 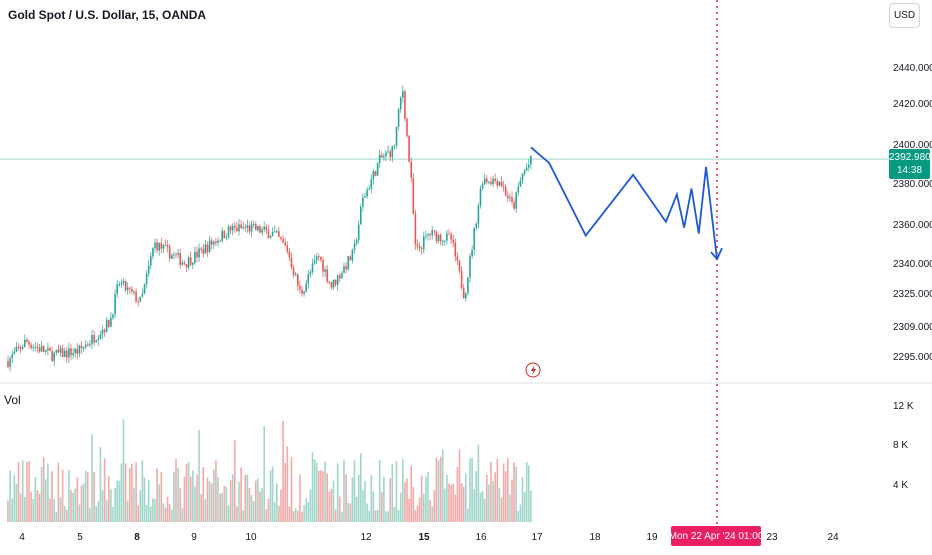 What do you see at coordinates (912, 225) in the screenshot?
I see `price-tick-label: 2360.000` at bounding box center [912, 225].